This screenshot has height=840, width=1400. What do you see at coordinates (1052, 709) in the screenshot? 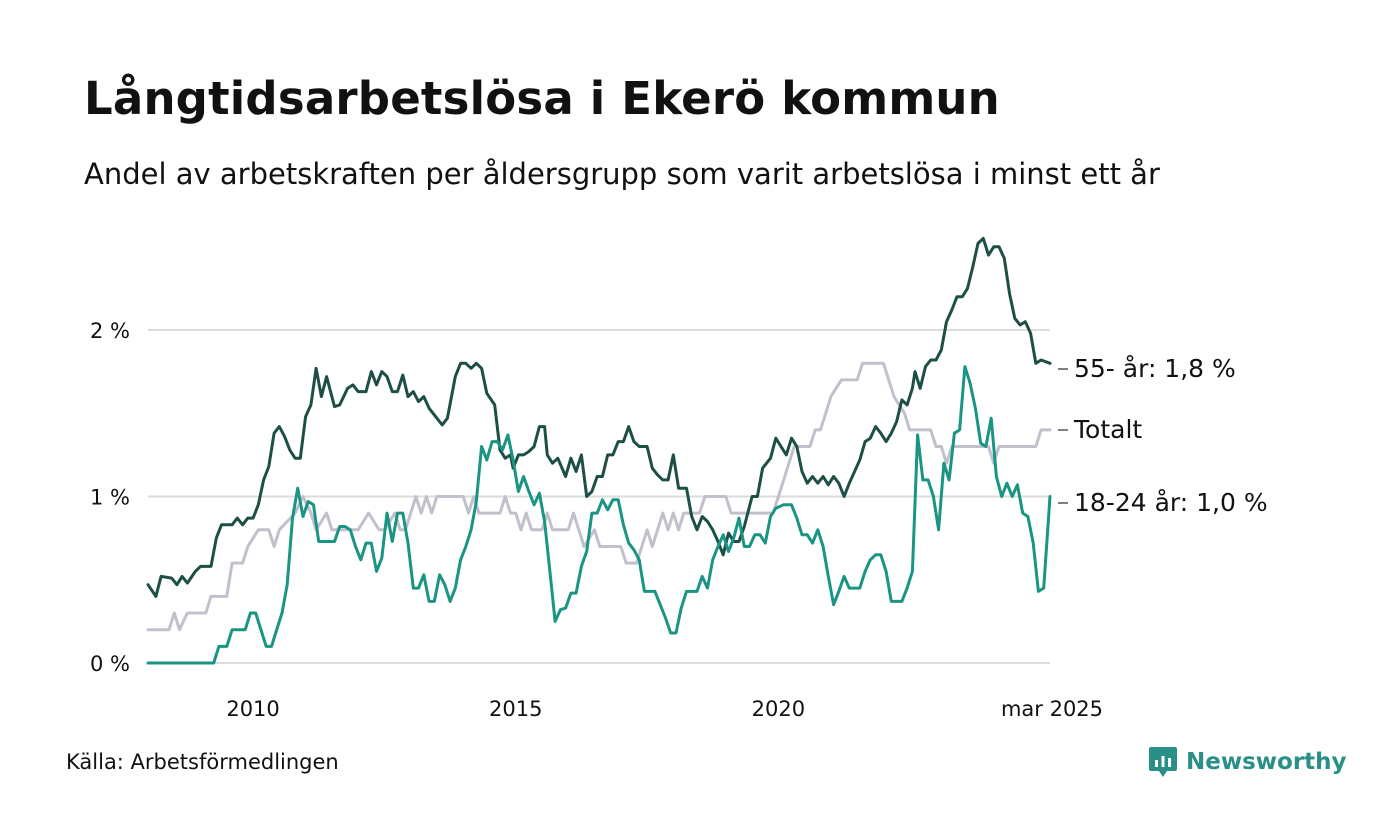
I see `x-tick-label: mar 2025` at bounding box center [1052, 709].